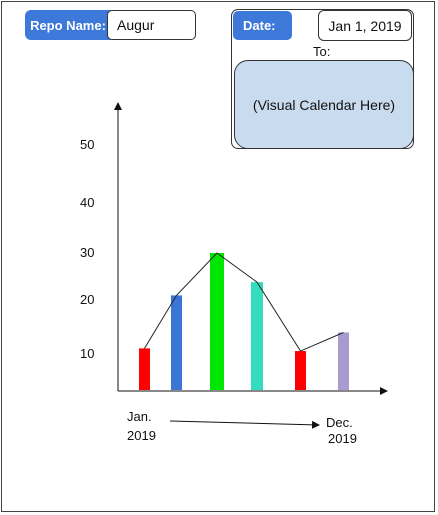 This screenshot has height=515, width=438. I want to click on y-tick-label: 40, so click(87, 202).